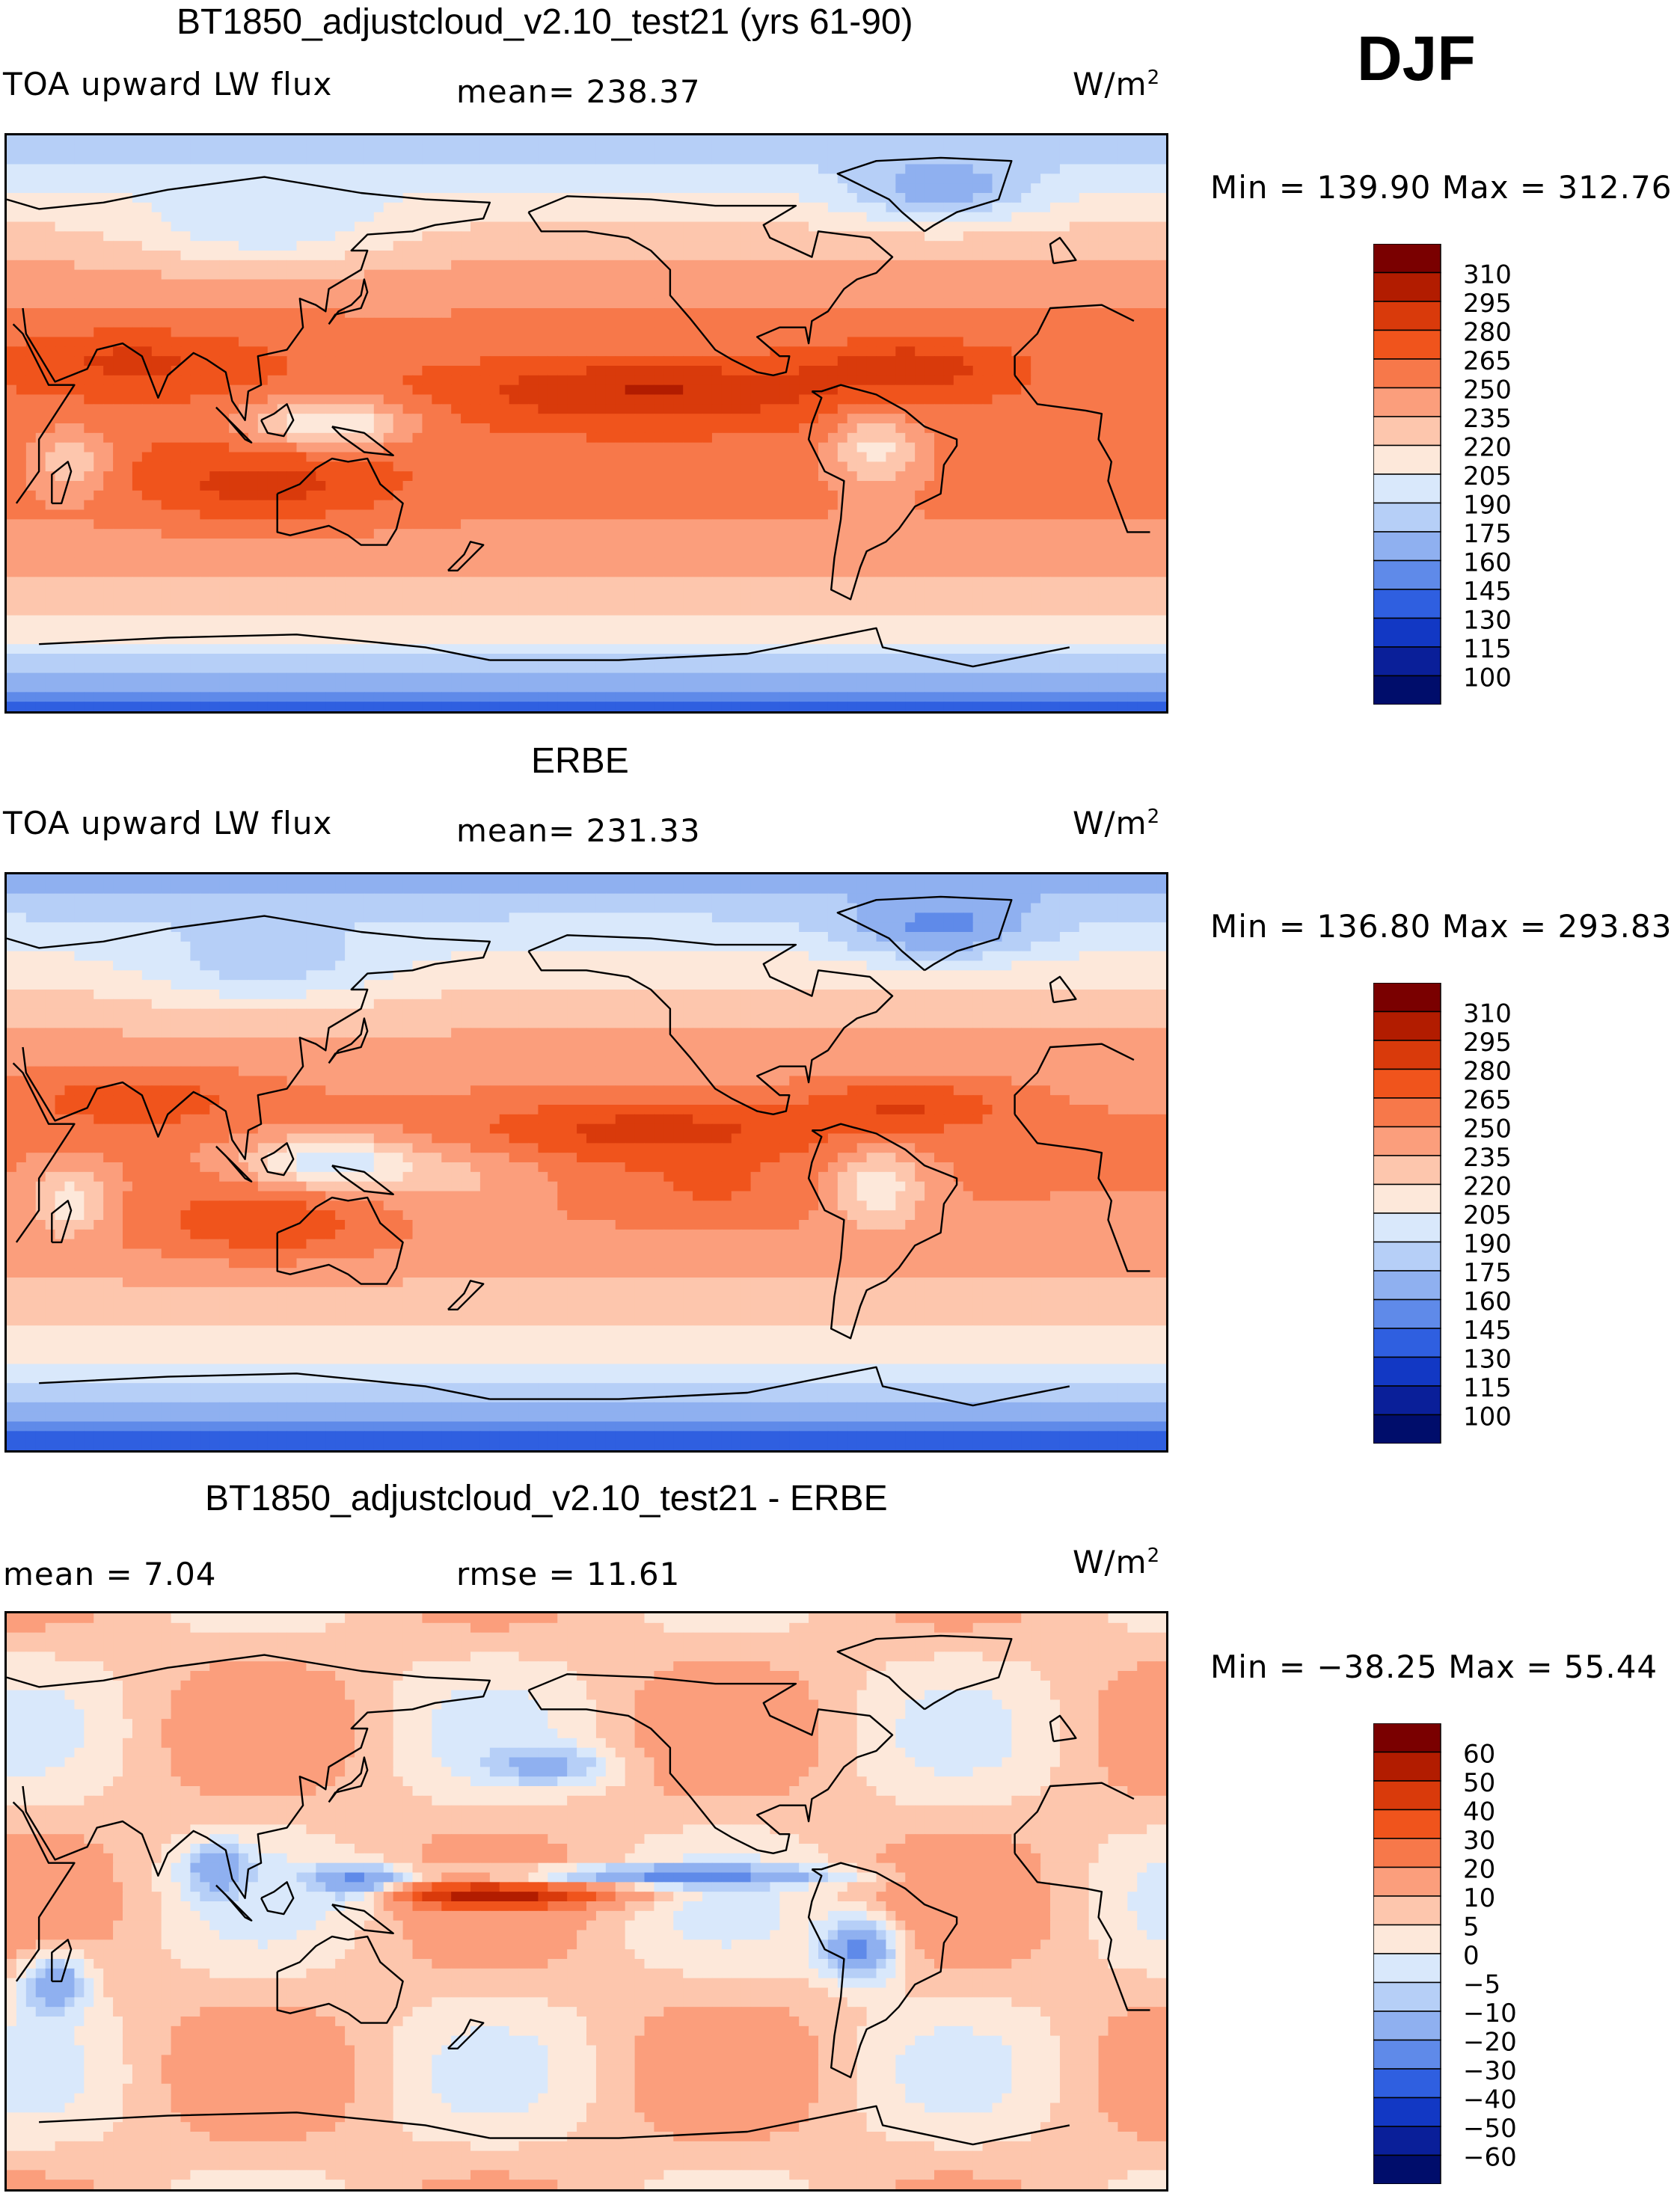 The image size is (1680, 2202). What do you see at coordinates (1487, 621) in the screenshot?
I see `colorbar-tick-label: 130` at bounding box center [1487, 621].